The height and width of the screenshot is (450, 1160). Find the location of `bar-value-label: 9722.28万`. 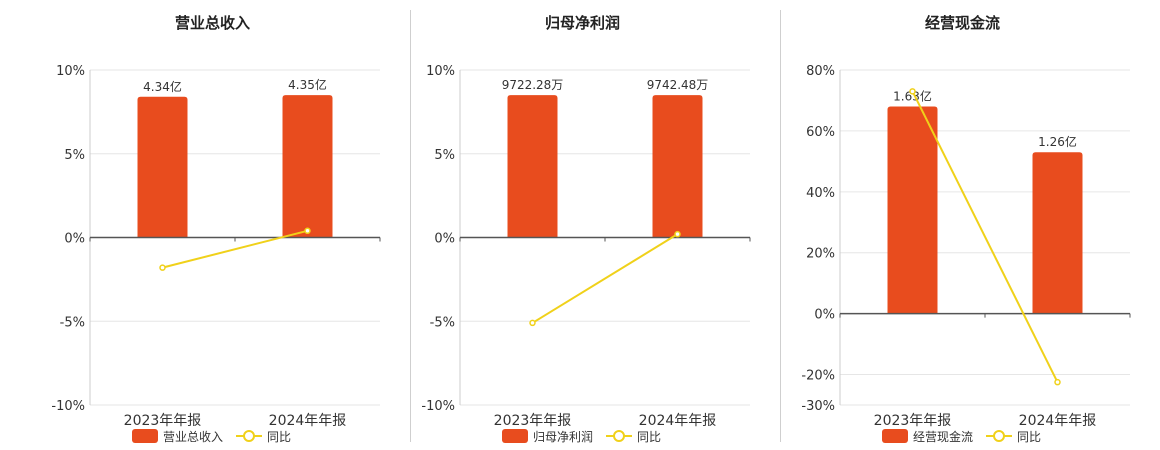

bar-value-label: 9722.28万 is located at coordinates (533, 85).